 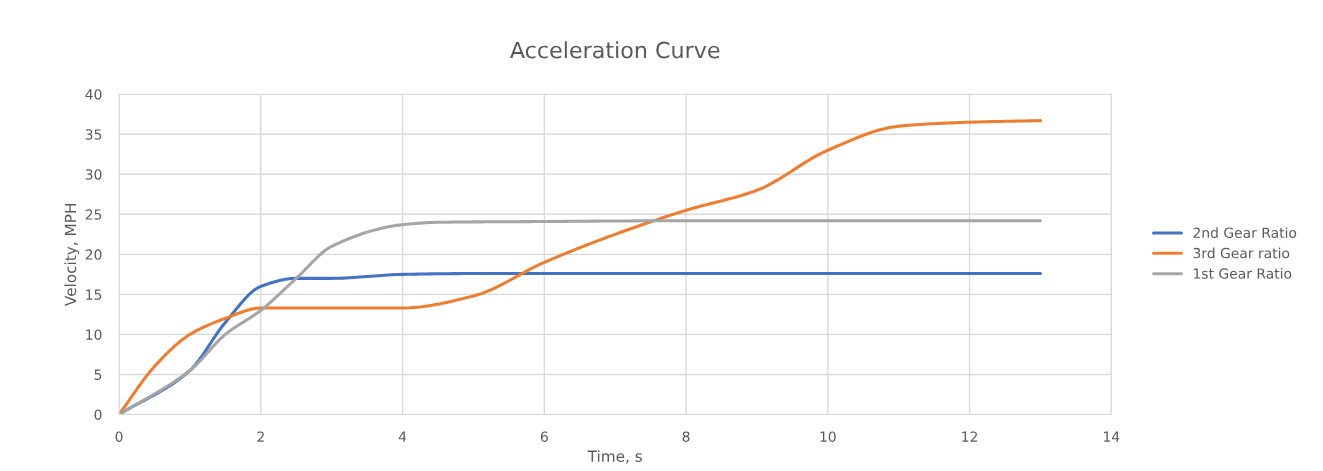 I want to click on legend-label: 2nd Gear Ratio, so click(x=1245, y=232).